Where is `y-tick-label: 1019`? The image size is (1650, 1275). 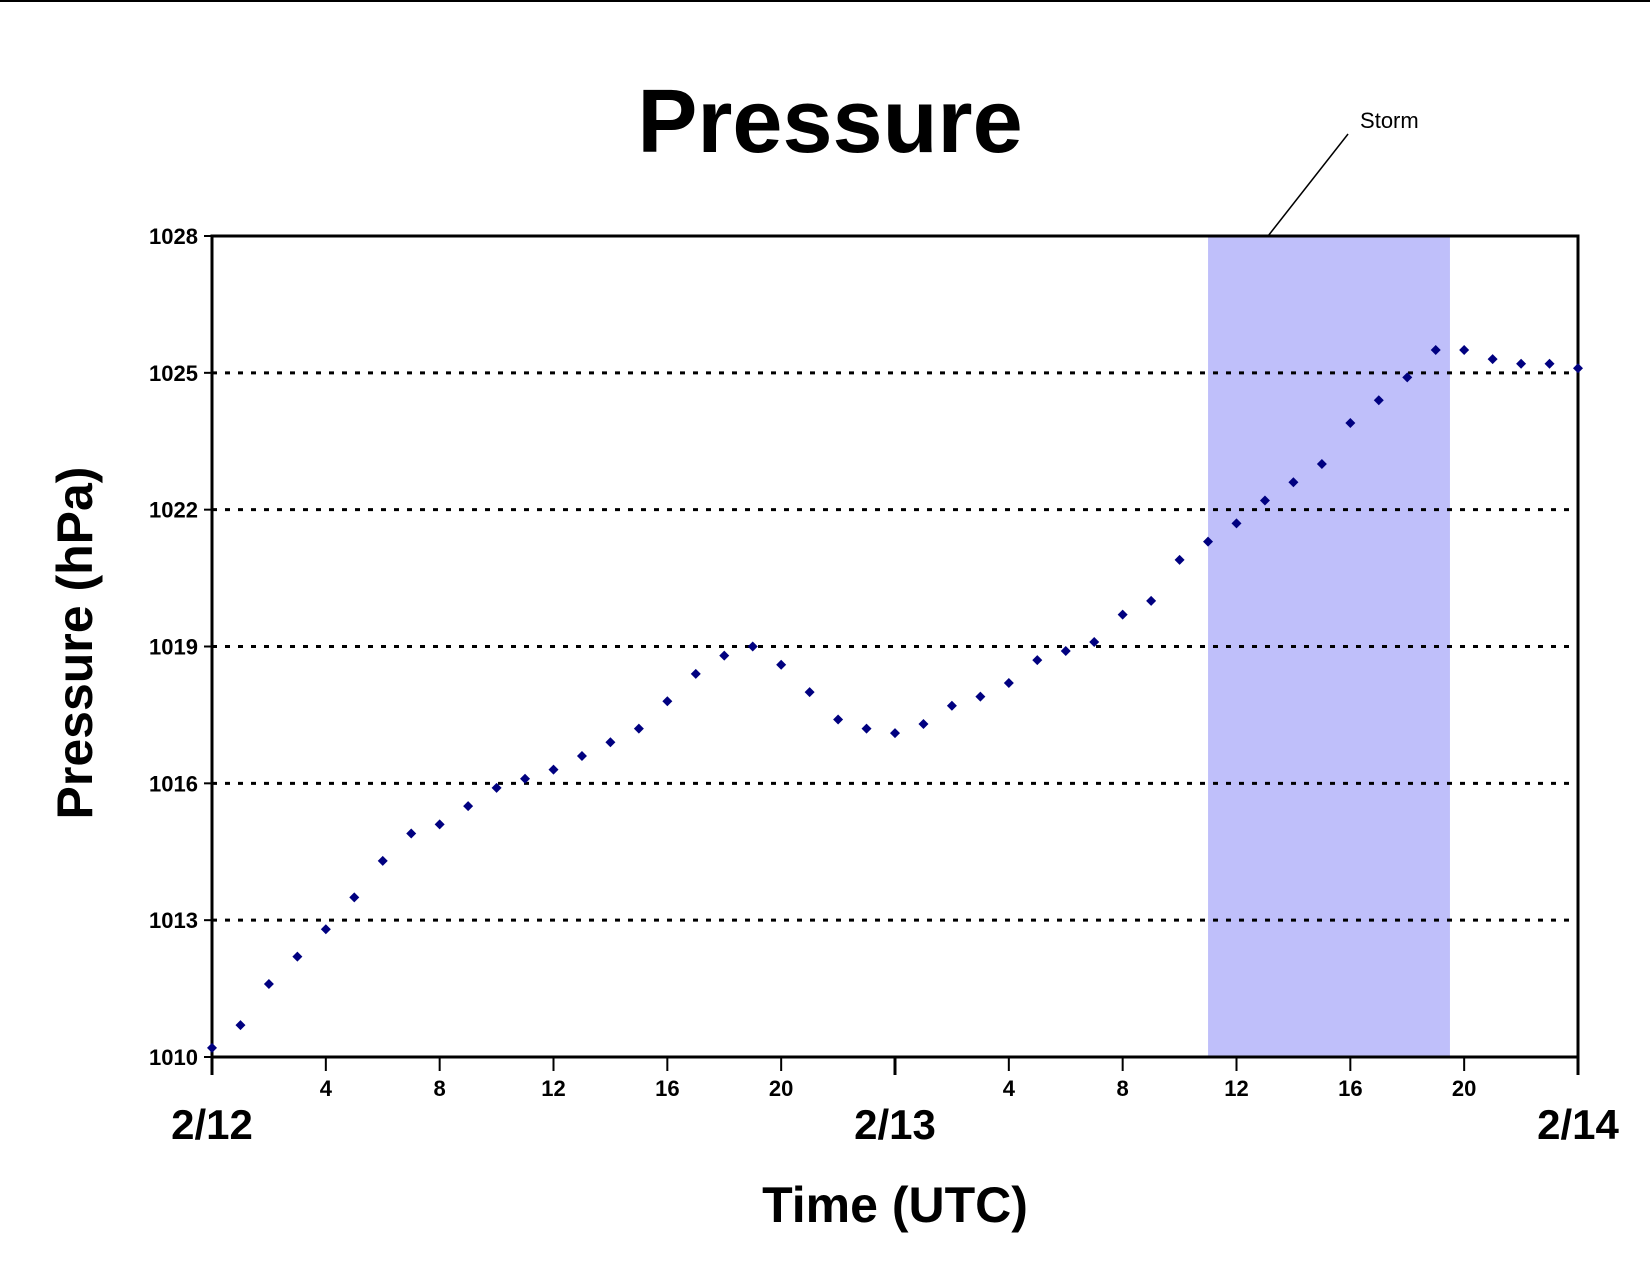 y-tick-label: 1019 is located at coordinates (173, 647).